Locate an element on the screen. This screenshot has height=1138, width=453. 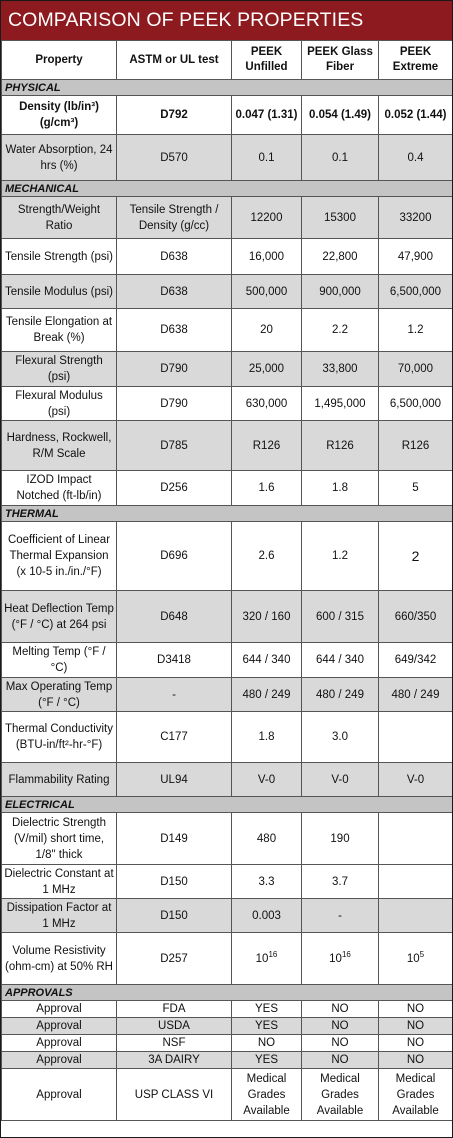
section-label: ELECTRICAL is located at coordinates (226, 804).